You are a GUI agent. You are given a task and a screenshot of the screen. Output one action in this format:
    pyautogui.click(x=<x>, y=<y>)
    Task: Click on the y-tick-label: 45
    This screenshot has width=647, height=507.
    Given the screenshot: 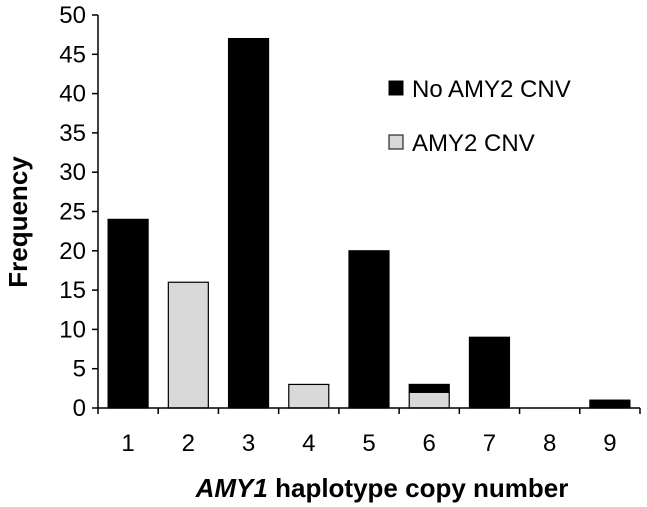 What is the action you would take?
    pyautogui.click(x=72, y=54)
    